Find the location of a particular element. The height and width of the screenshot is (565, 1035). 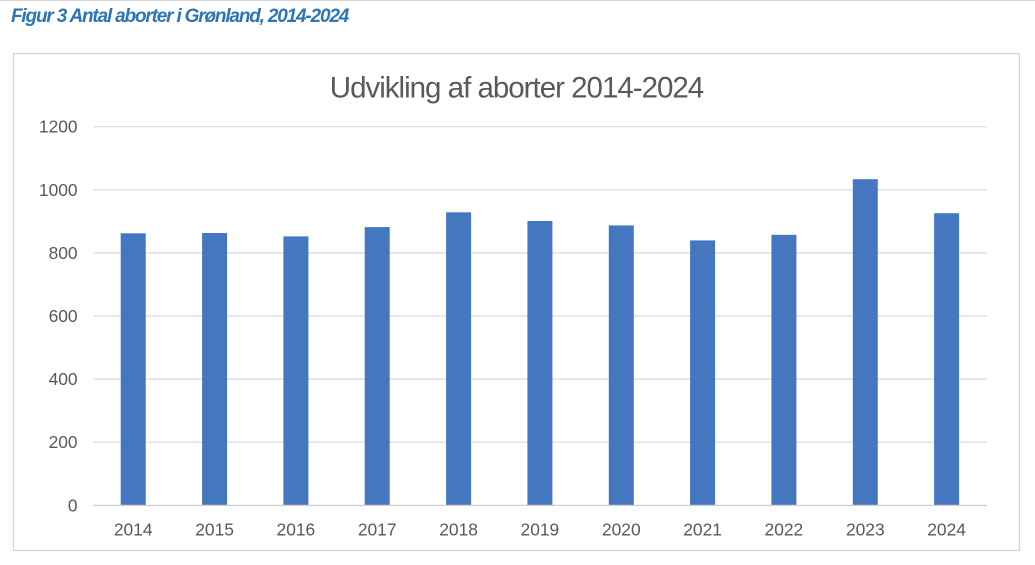

svg-text: 2015 is located at coordinates (214, 530).